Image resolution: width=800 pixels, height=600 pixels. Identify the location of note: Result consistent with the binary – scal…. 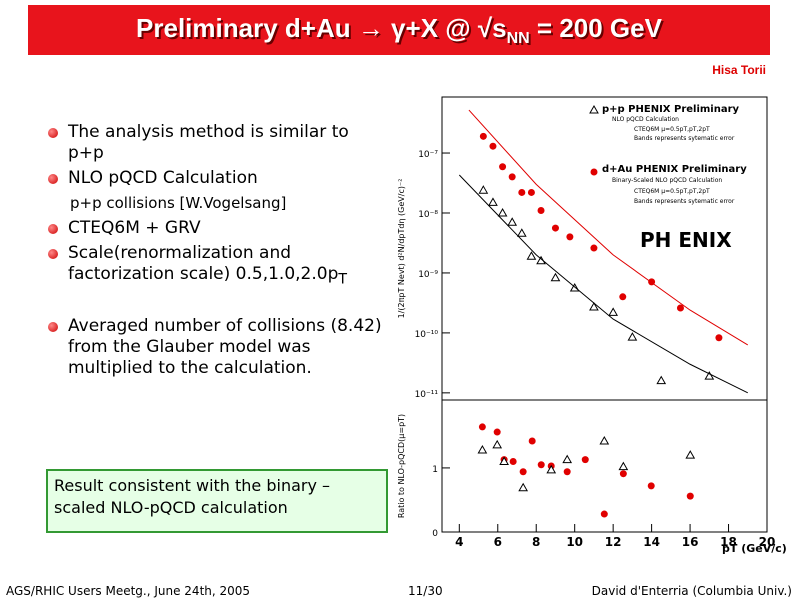
(217, 501).